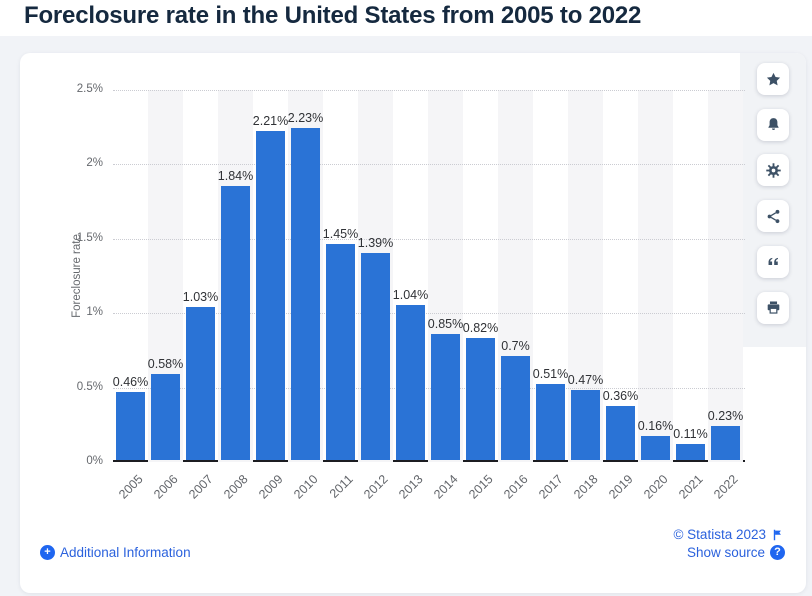 This screenshot has width=812, height=596. Describe the element at coordinates (725, 552) in the screenshot. I see `show-source-label: Show source` at that location.